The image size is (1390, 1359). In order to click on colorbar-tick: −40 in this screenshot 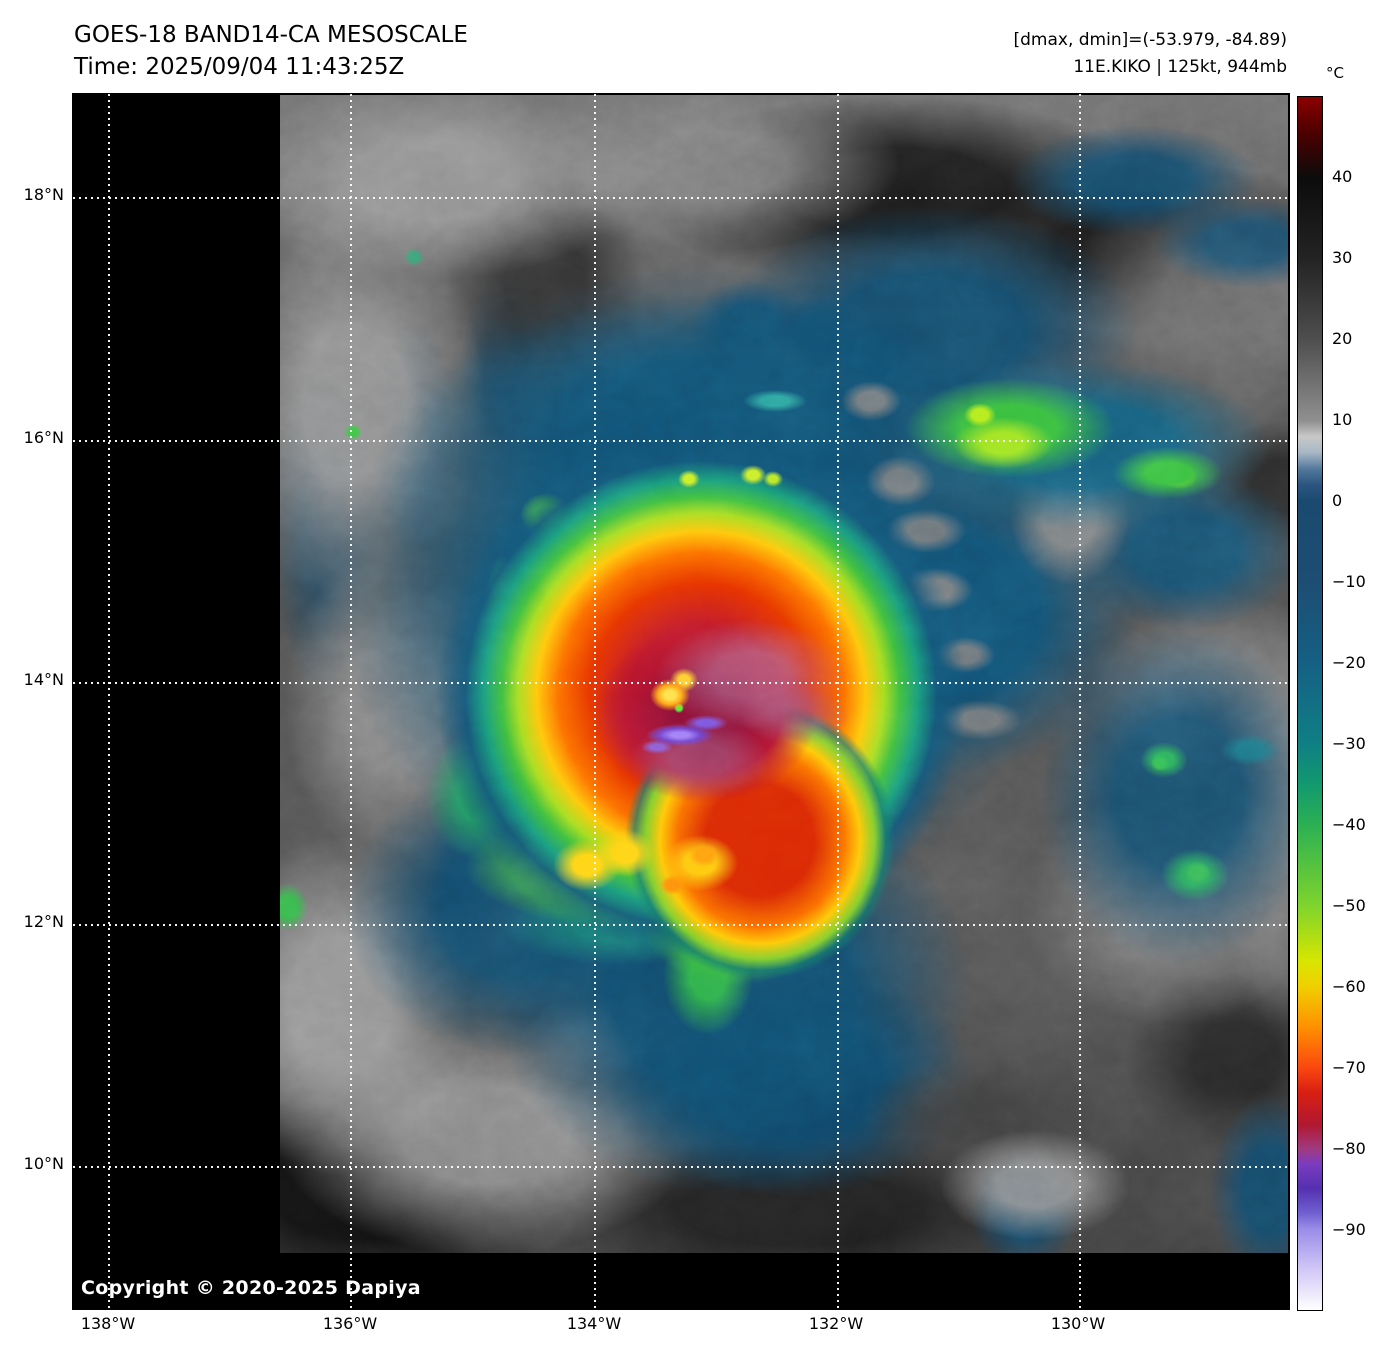, I will do `click(1349, 824)`.